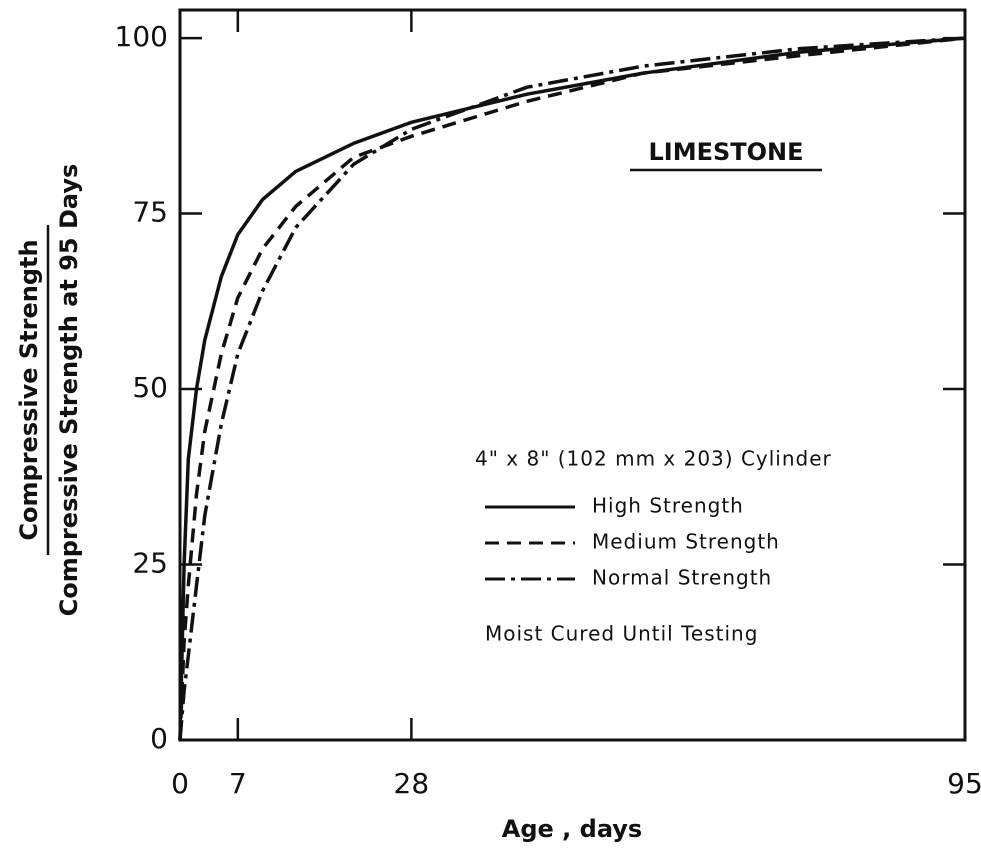 Image resolution: width=981 pixels, height=852 pixels. I want to click on y-axis-label: Compressive Strength, so click(29, 389).